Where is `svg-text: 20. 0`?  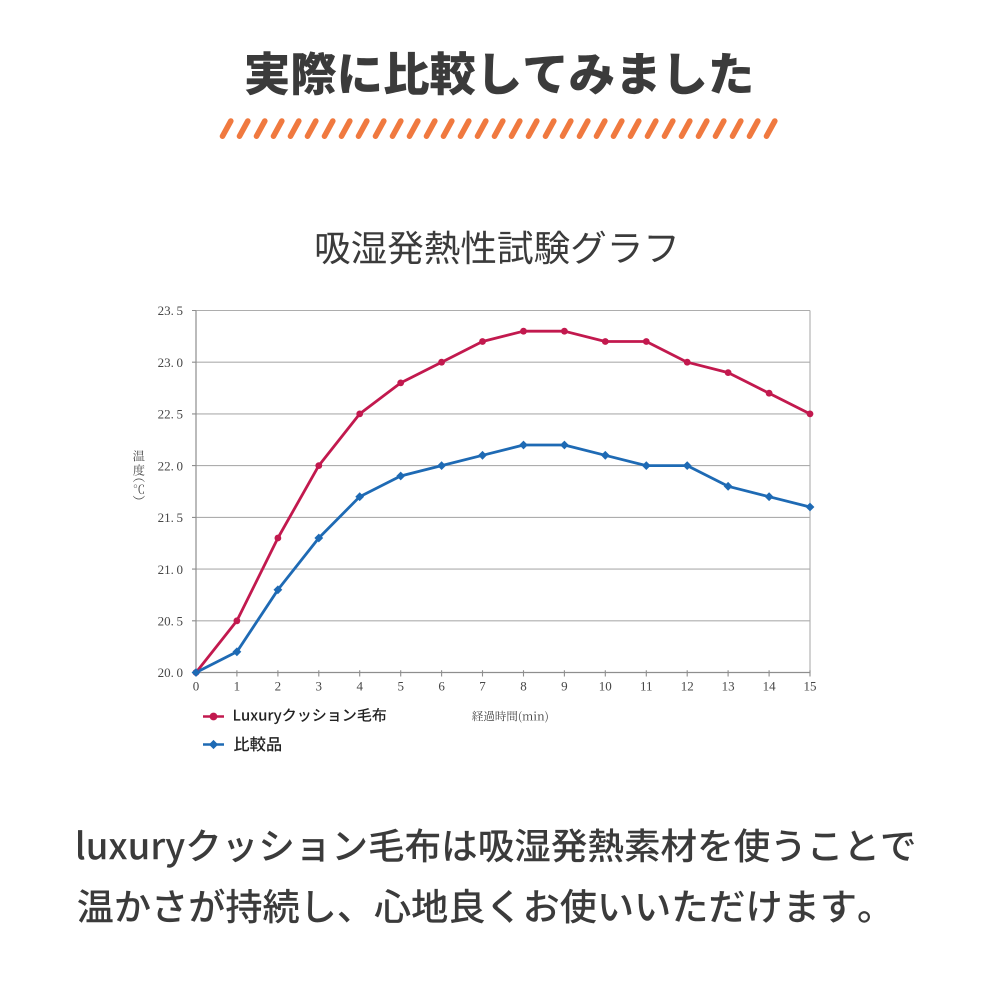
svg-text: 20. 0 is located at coordinates (170, 672).